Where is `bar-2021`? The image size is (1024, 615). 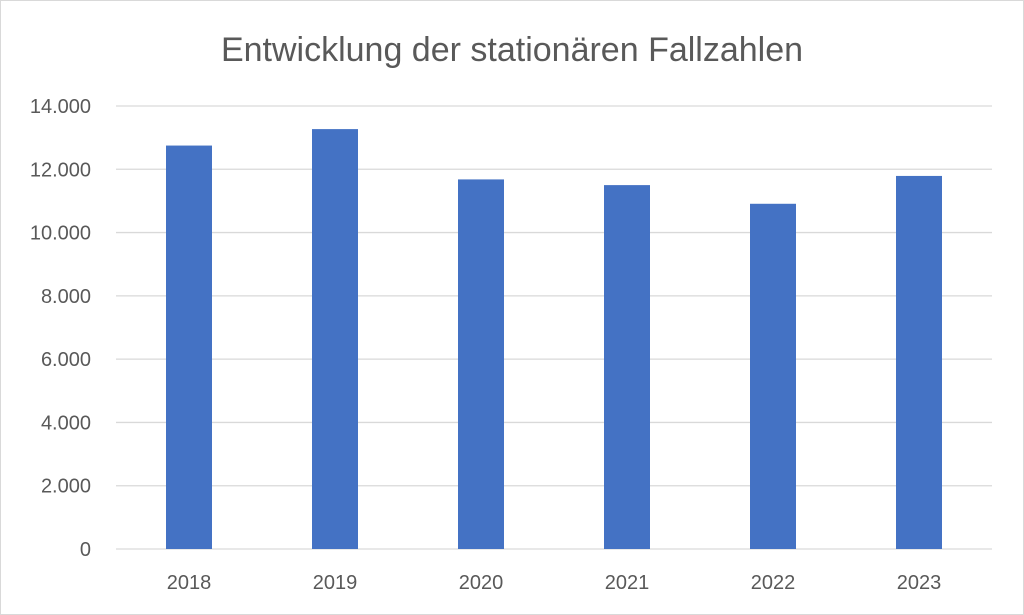 bar-2021 is located at coordinates (627, 367).